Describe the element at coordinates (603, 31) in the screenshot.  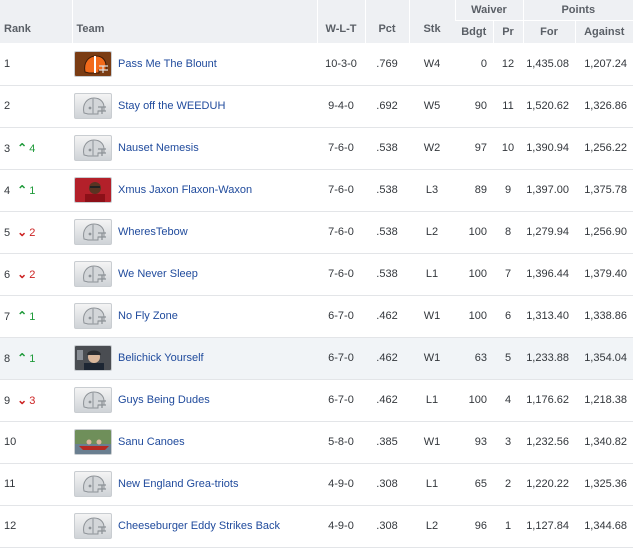
I see `against-header: Against` at that location.